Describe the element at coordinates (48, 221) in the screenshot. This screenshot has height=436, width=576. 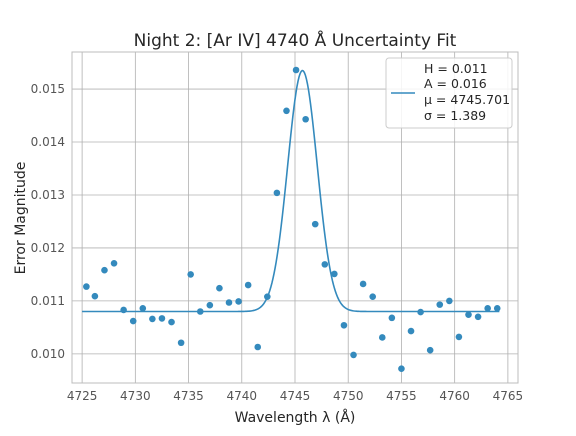
I see `y-tick-labels: 0.010 0.011 0.012 0.013 0.014 0.015` at that location.